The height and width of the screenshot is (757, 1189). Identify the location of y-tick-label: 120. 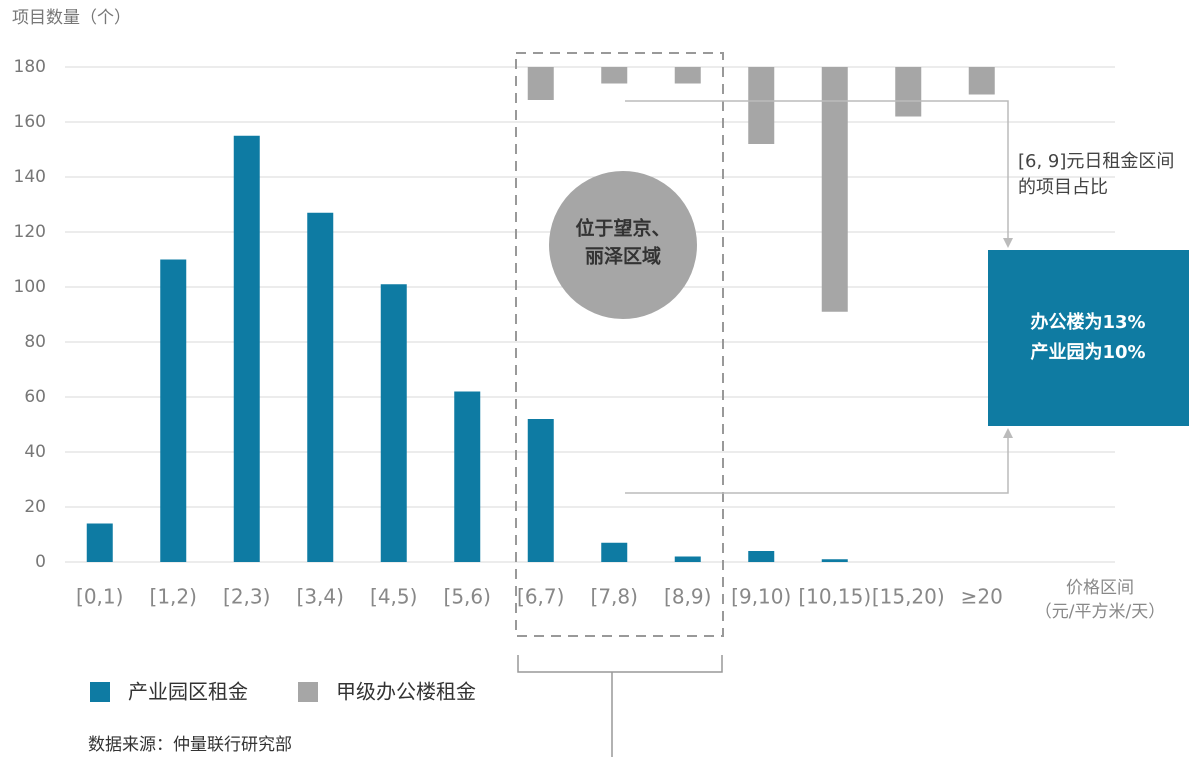
(30, 232).